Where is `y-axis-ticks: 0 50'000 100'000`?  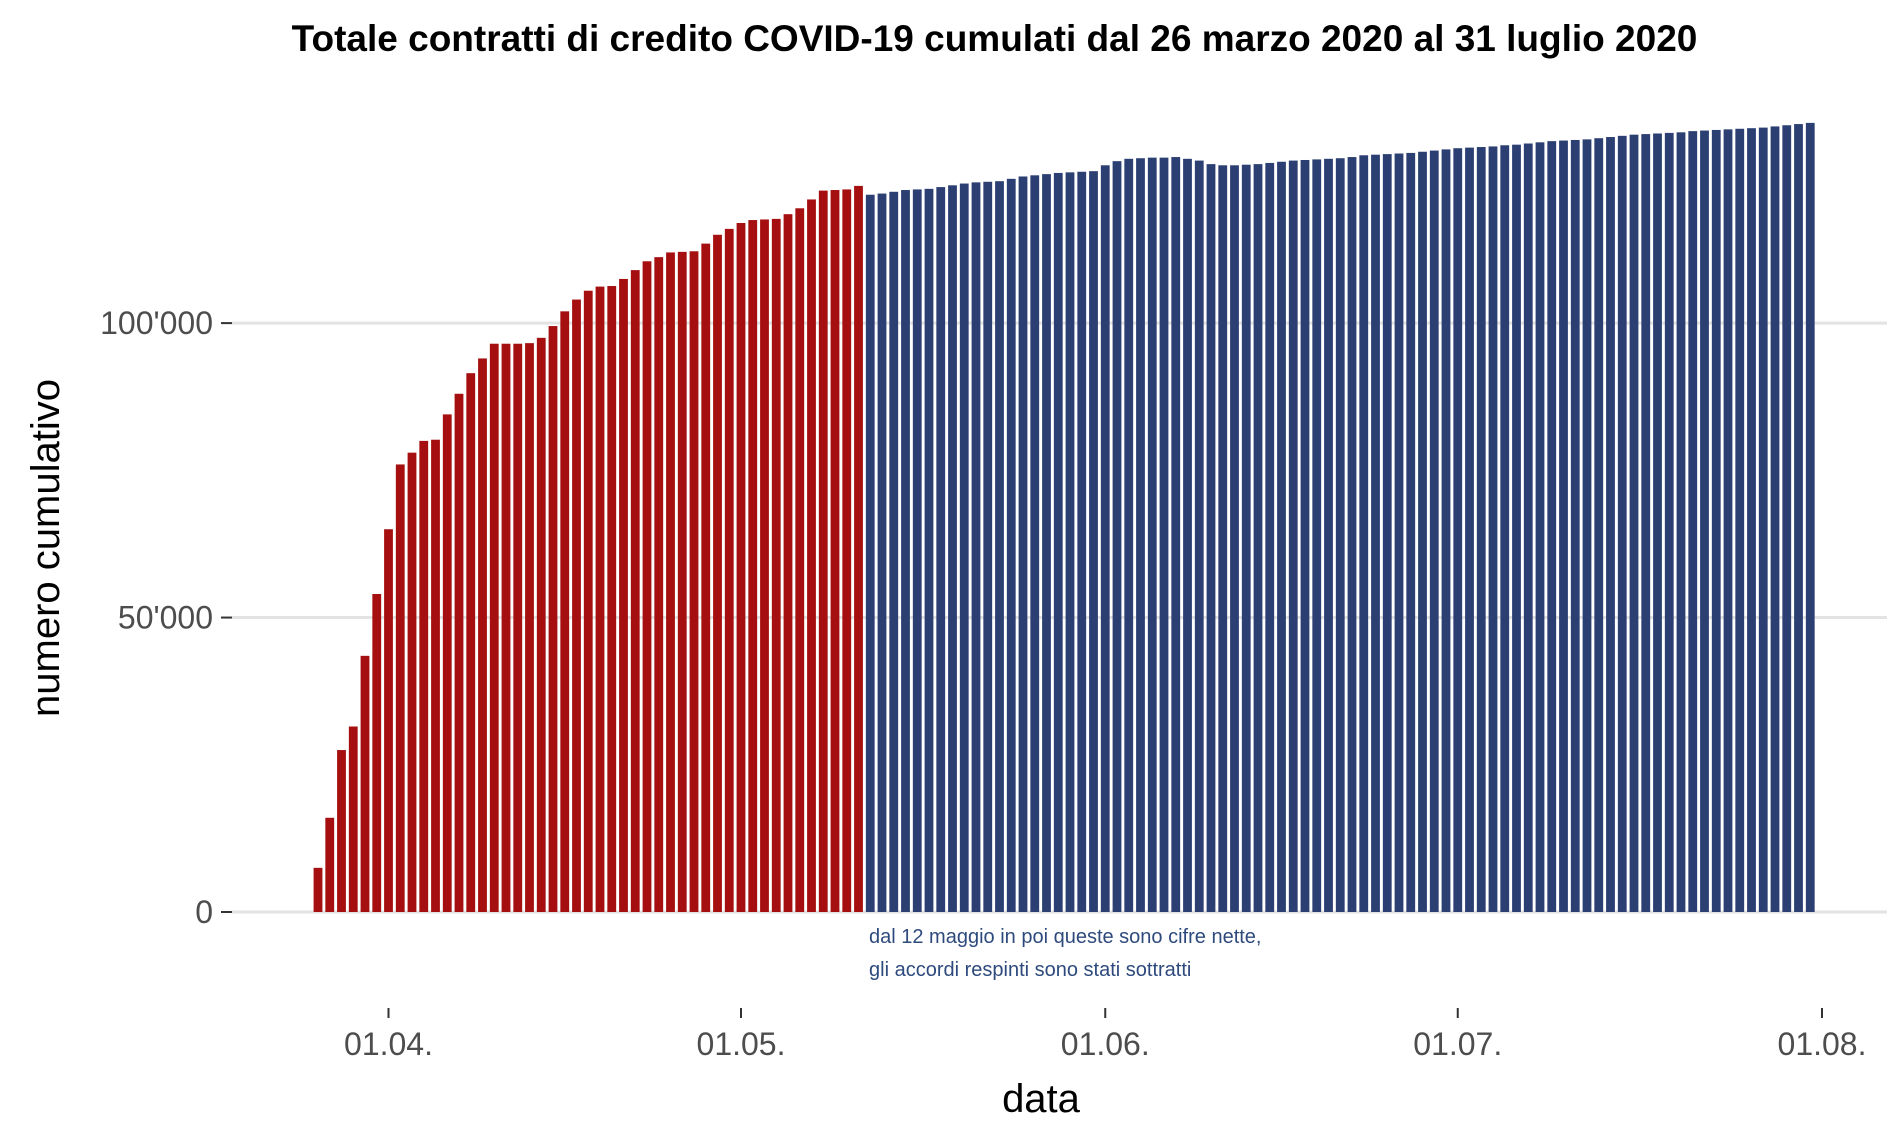
y-axis-ticks: 0 50'000 100'000 is located at coordinates (166, 617).